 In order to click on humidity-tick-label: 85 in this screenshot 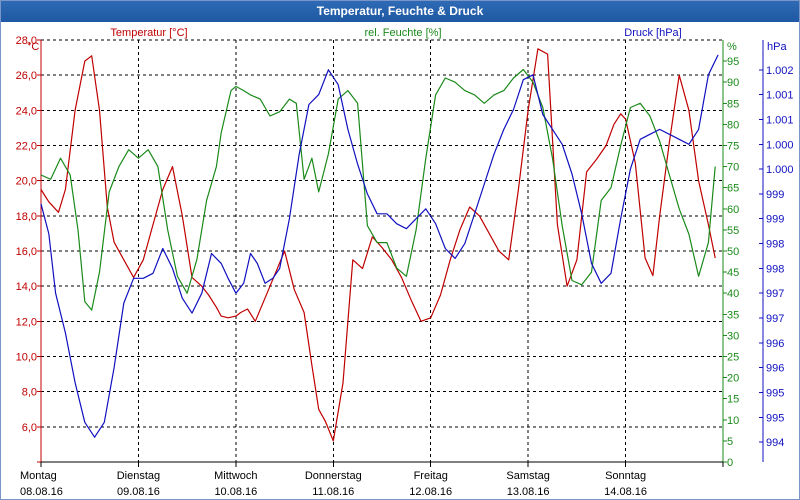, I will do `click(733, 104)`.